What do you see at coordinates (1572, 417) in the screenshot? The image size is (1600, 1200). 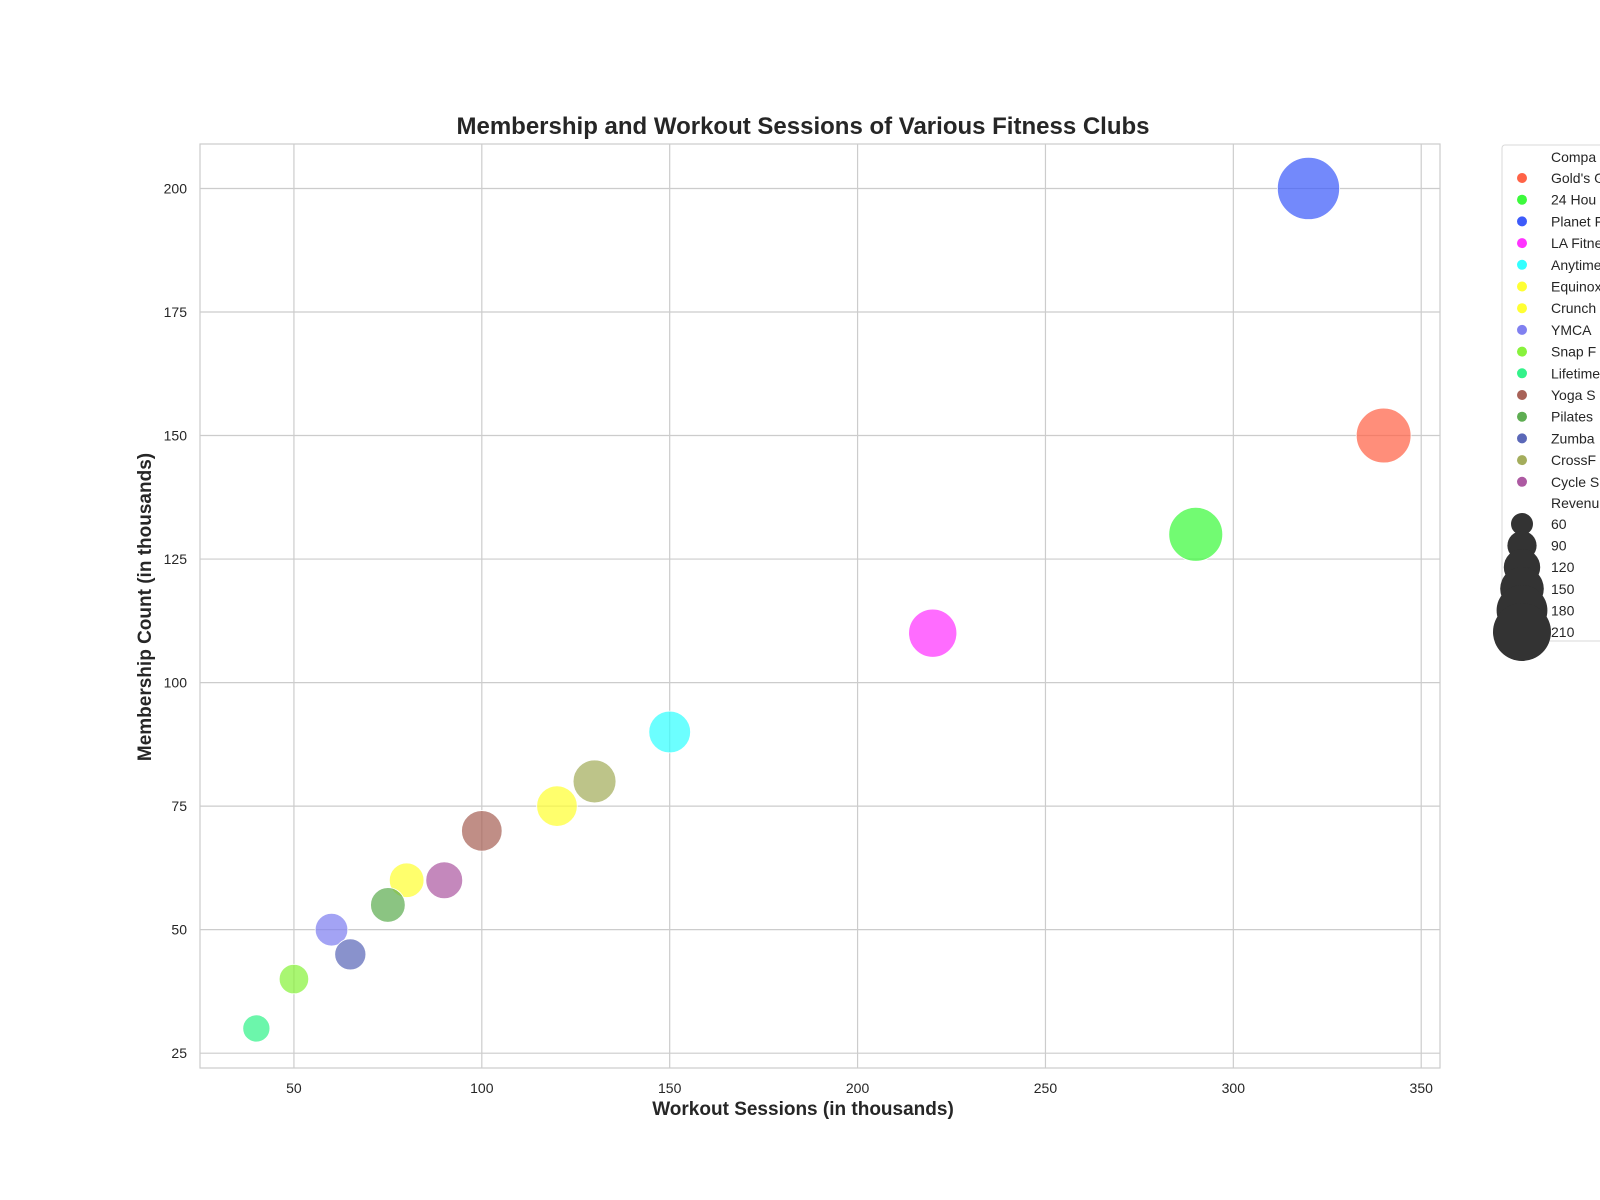 I see `legend-label: Pilates` at bounding box center [1572, 417].